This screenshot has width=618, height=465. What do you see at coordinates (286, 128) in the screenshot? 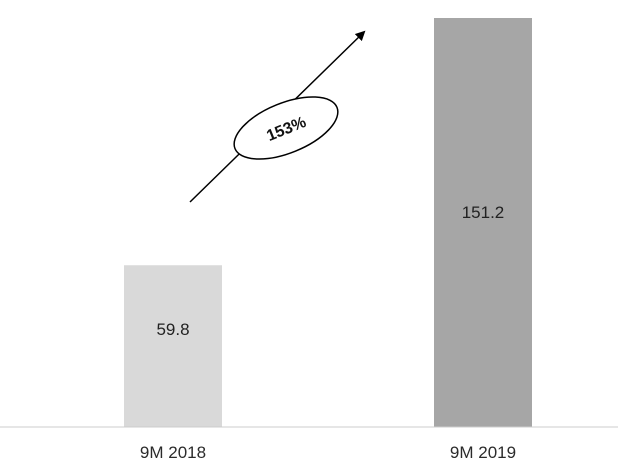
I see `growth-ellipse` at bounding box center [286, 128].